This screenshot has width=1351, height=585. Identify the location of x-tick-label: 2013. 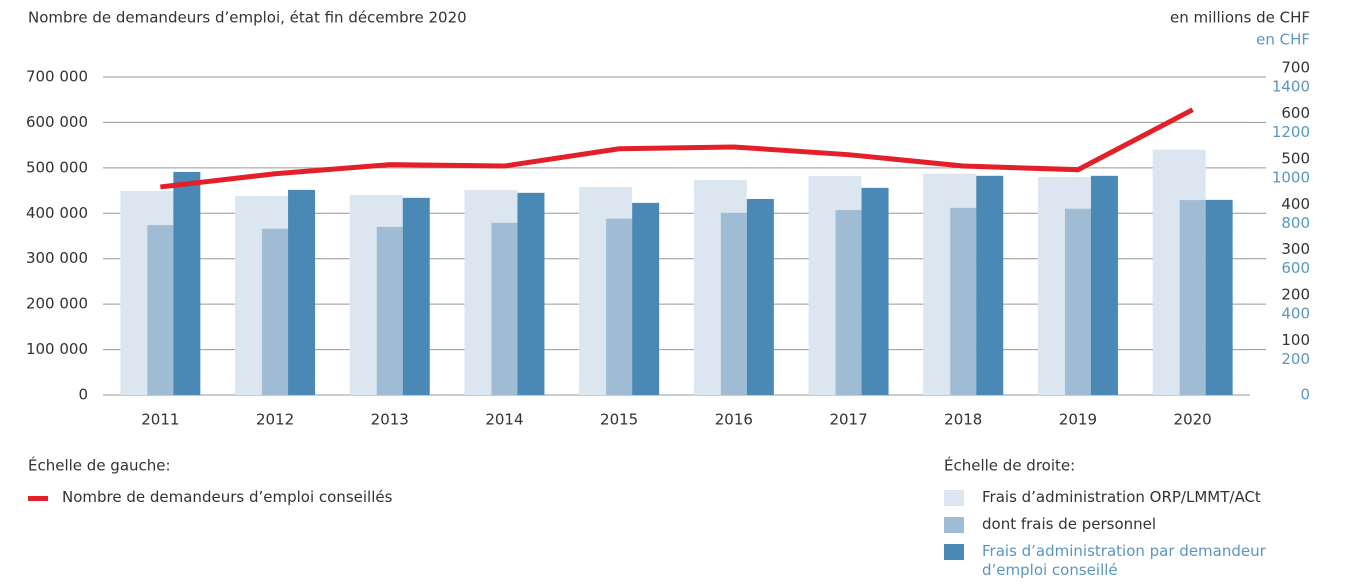
(390, 420).